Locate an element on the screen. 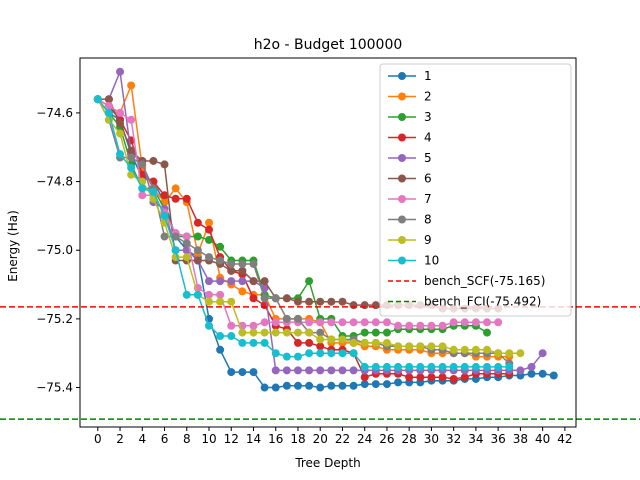 The width and height of the screenshot is (640, 480). x-tick-label: 26 is located at coordinates (386, 439).